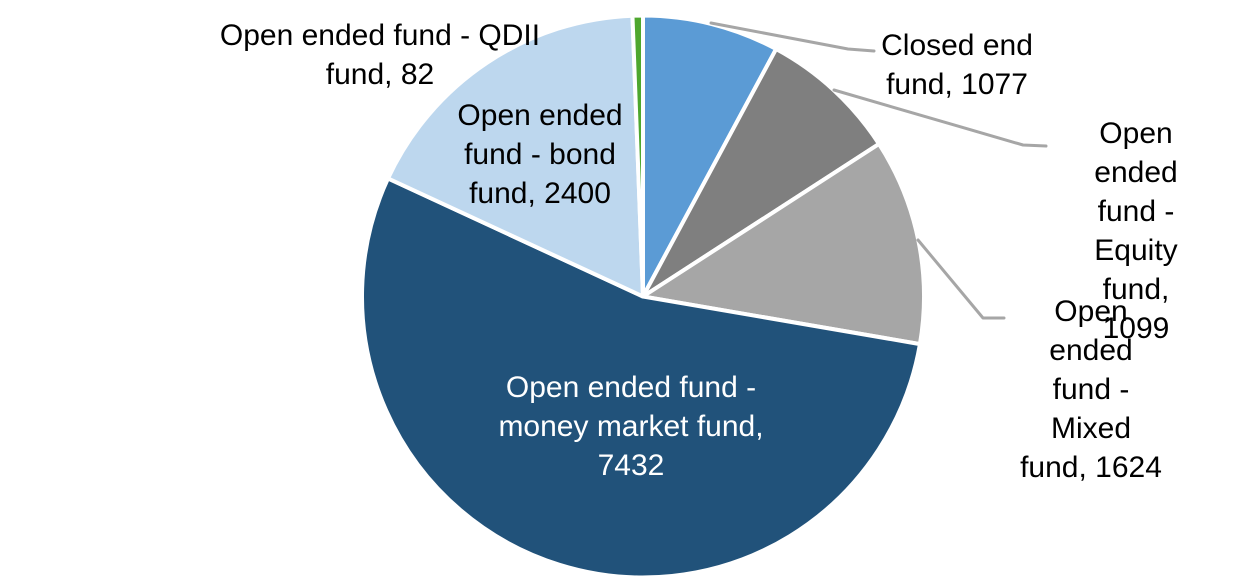 This screenshot has width=1250, height=584. What do you see at coordinates (878, 170) in the screenshot?
I see `leader-lines` at bounding box center [878, 170].